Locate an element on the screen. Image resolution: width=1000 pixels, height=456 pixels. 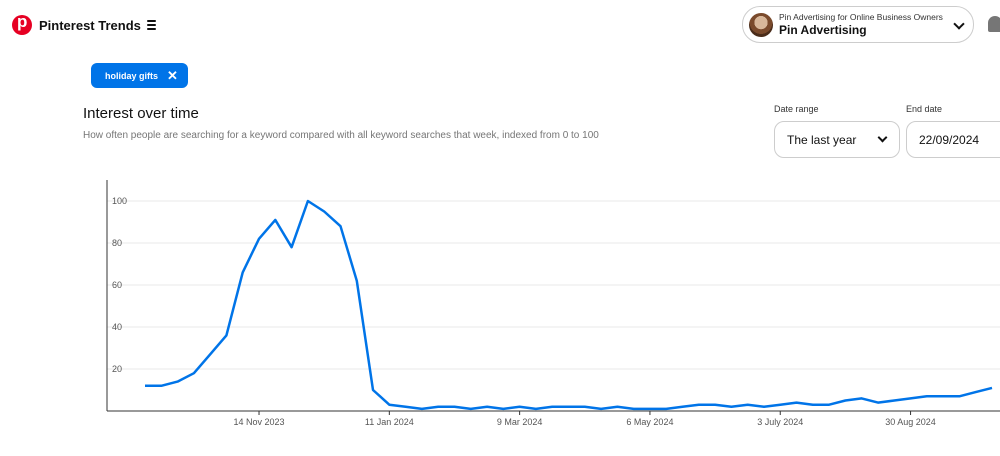
x-tick-label: 9 Mar 2024 is located at coordinates (520, 422).